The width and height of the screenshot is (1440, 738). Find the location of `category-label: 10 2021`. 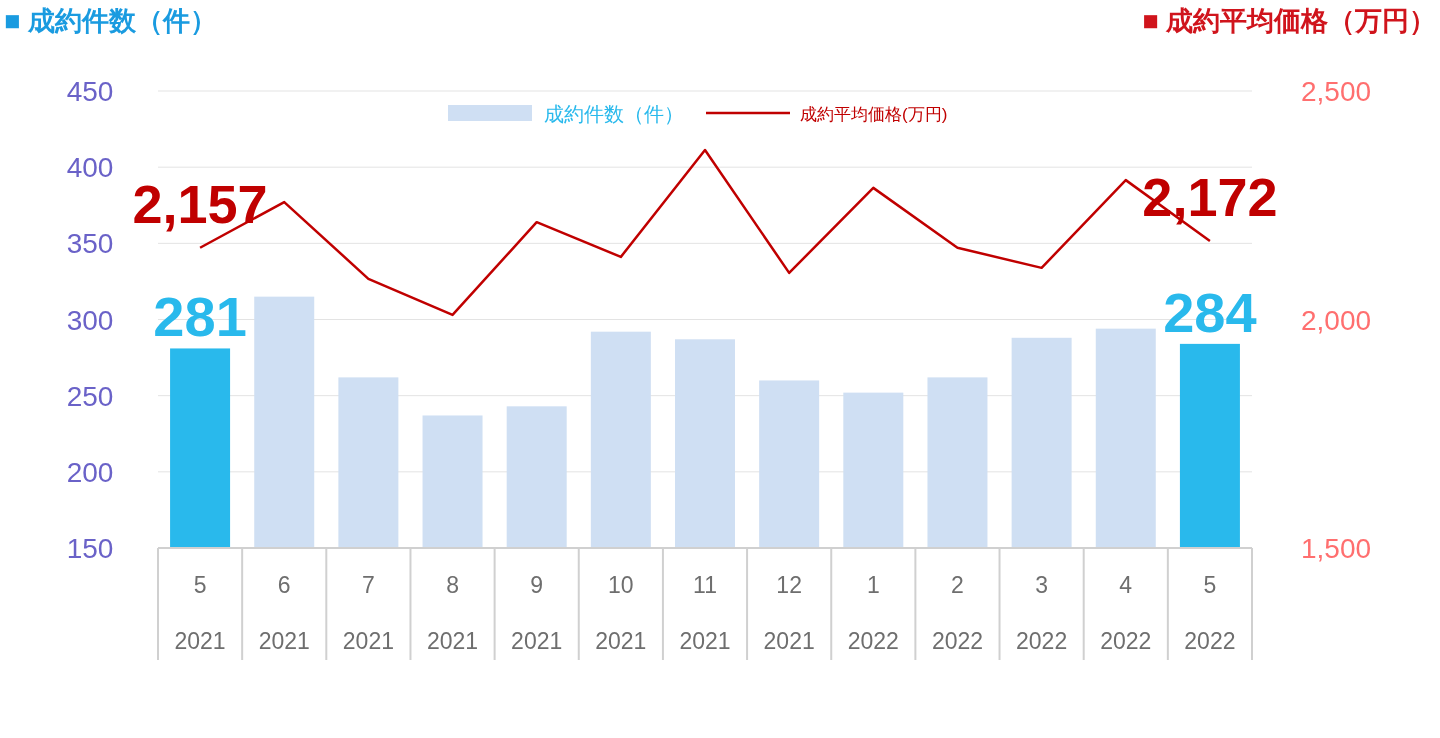

category-label: 10 2021 is located at coordinates (621, 613).